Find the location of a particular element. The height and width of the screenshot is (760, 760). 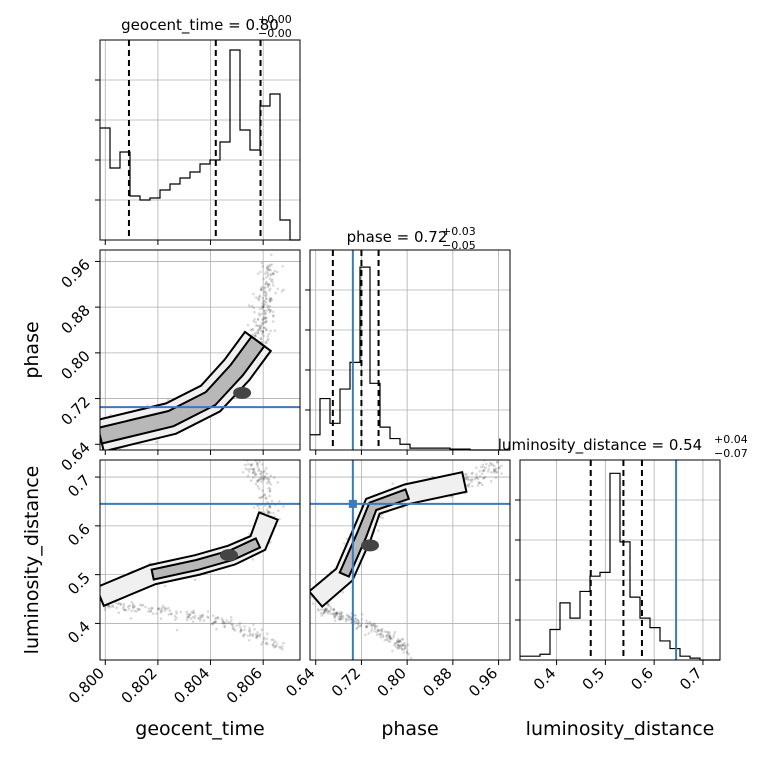

title-phase-name: phase is located at coordinates (369, 237).